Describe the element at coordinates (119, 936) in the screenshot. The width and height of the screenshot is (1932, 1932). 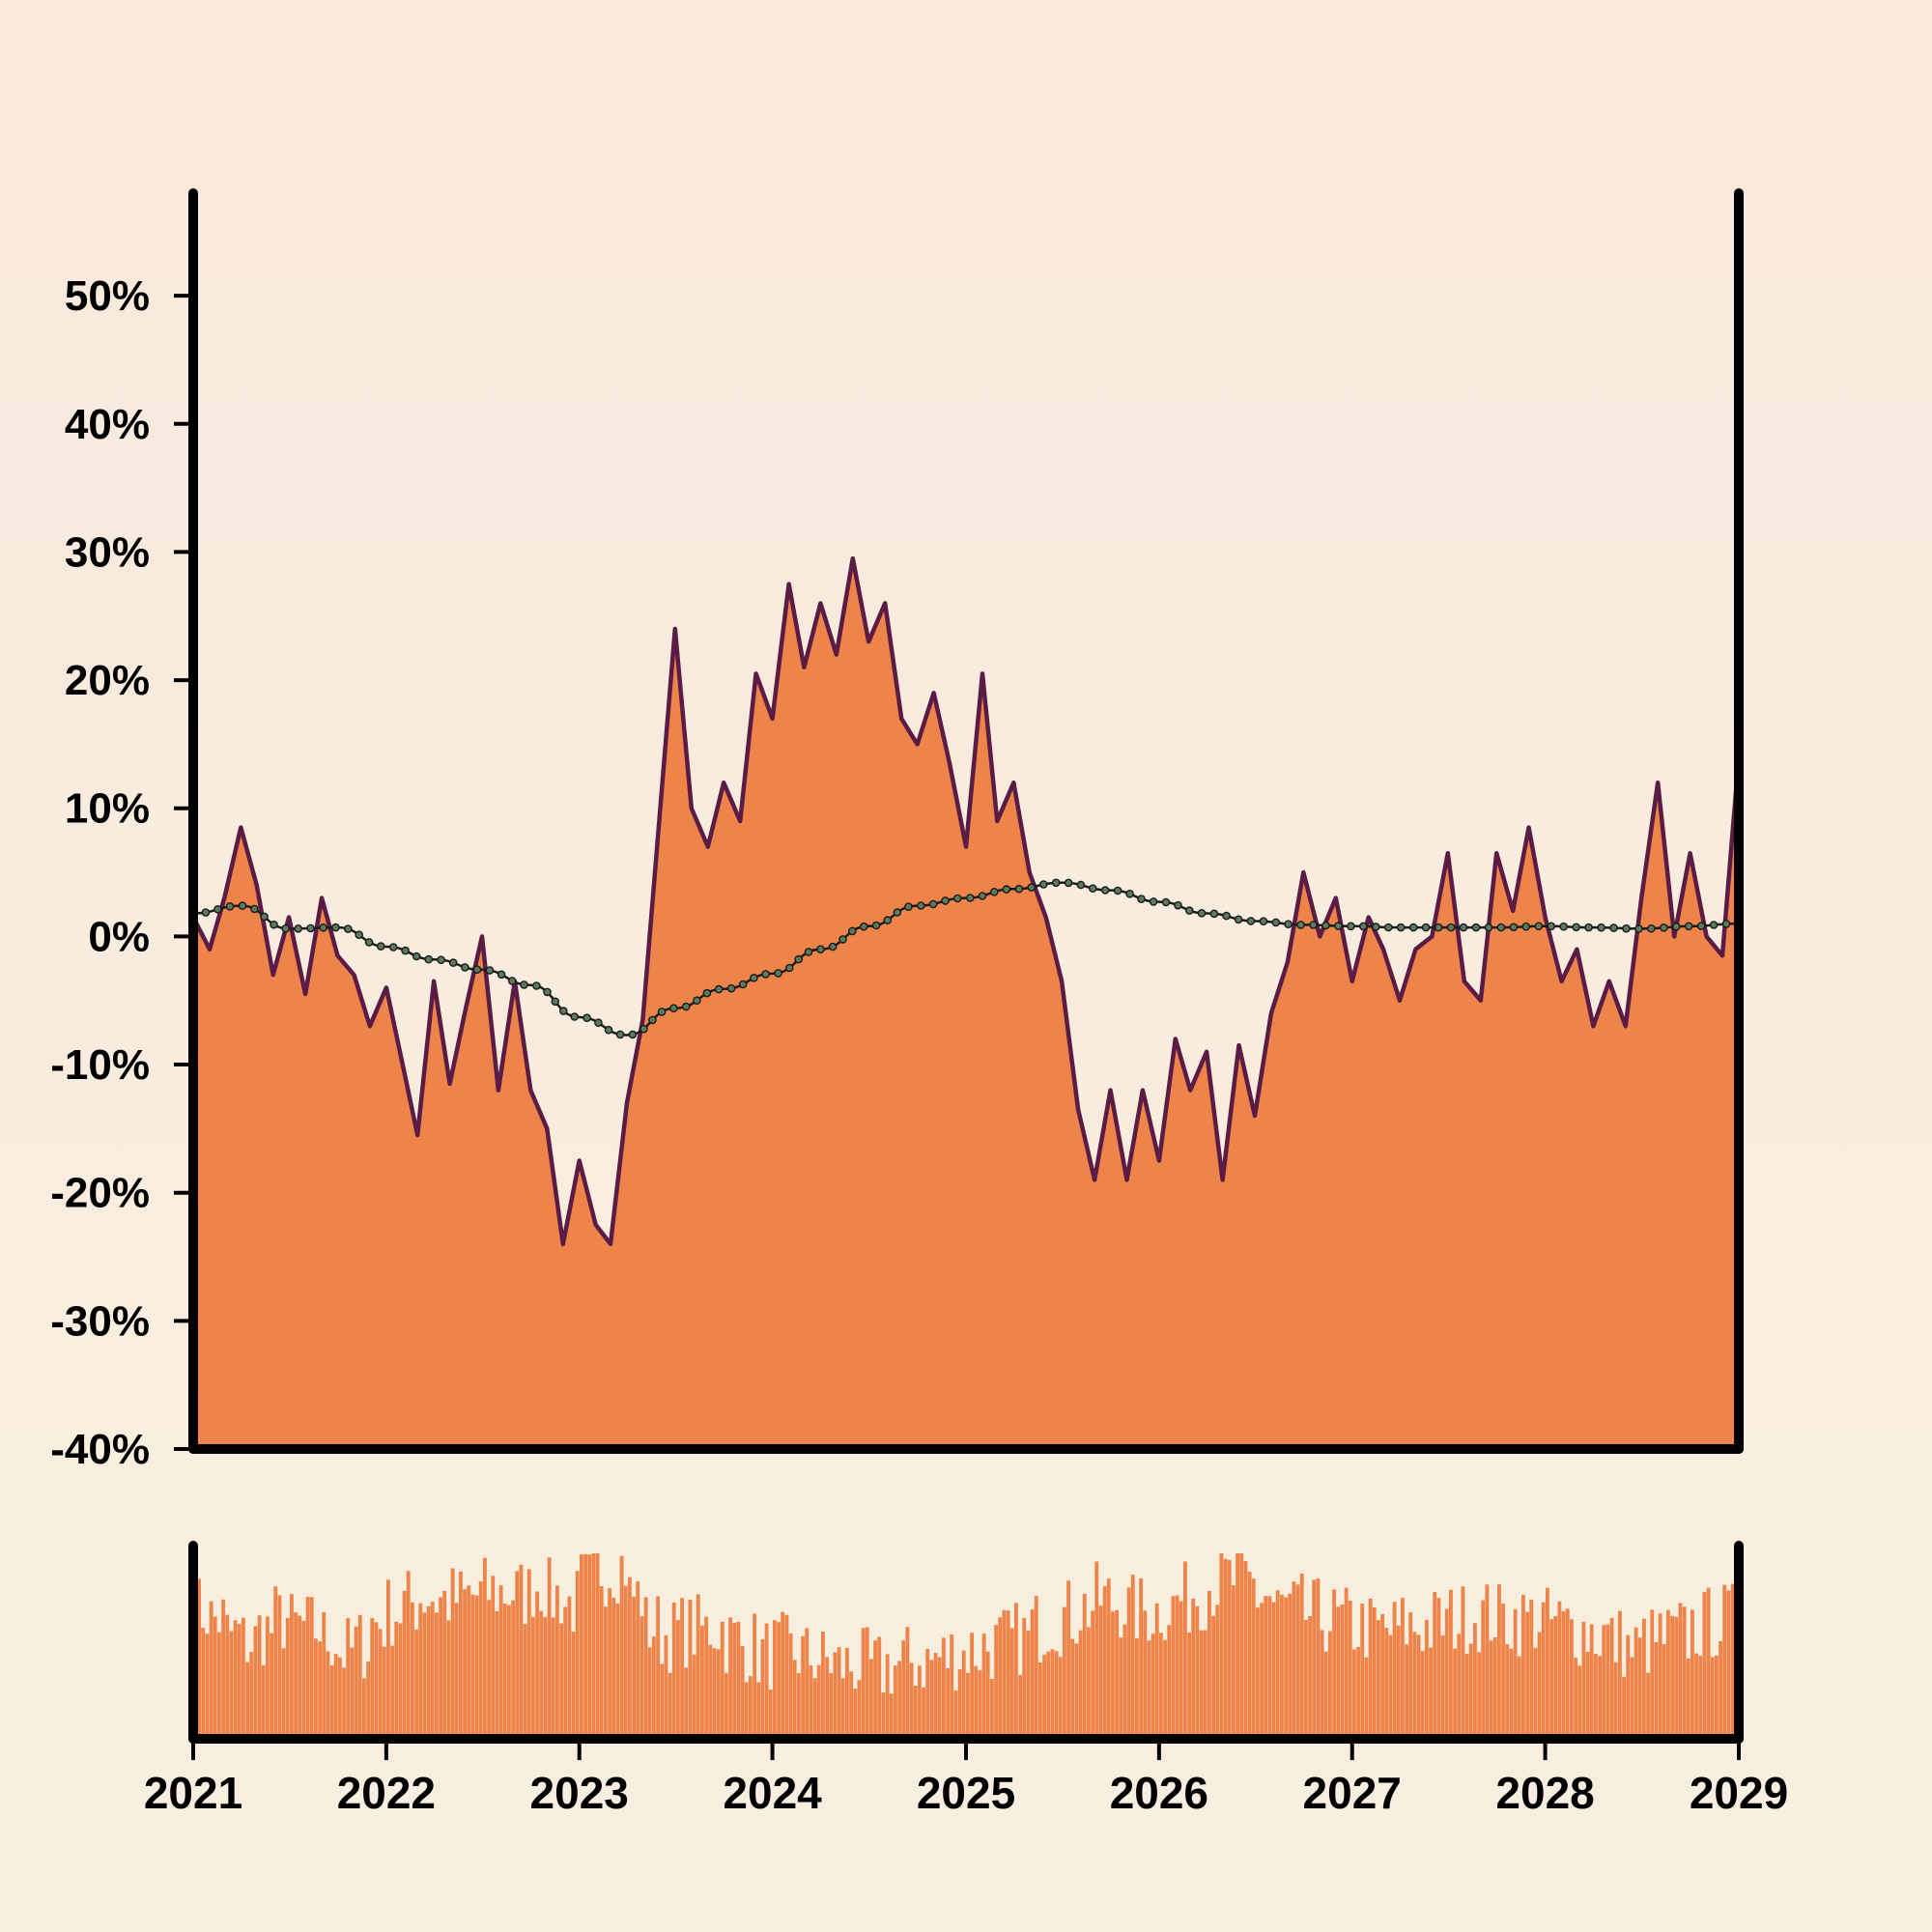
I see `y-tick-label: 0%` at that location.